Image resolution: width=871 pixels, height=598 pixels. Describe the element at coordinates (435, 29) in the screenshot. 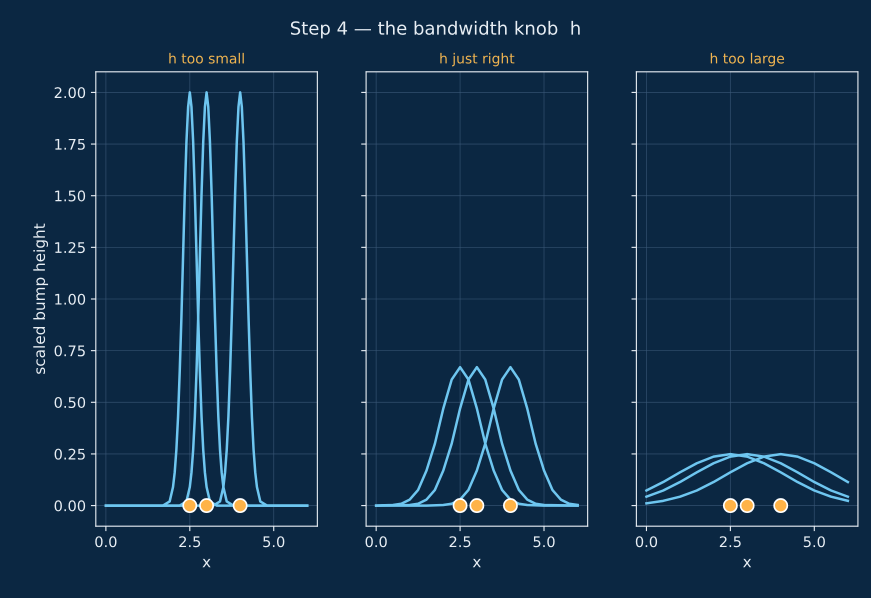

I see `text: Step 4 — the bandwidth knob h` at that location.